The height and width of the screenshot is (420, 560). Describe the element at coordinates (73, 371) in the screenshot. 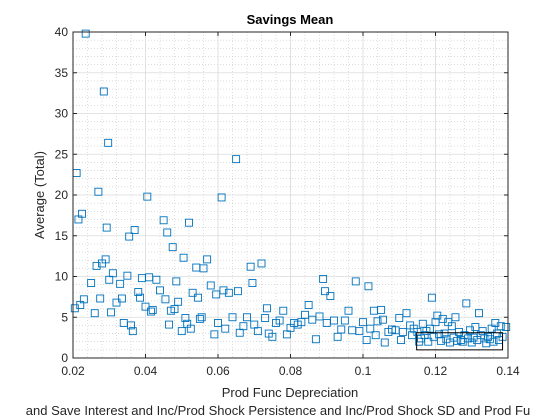

I see `x-tick-label: 0.02` at that location.